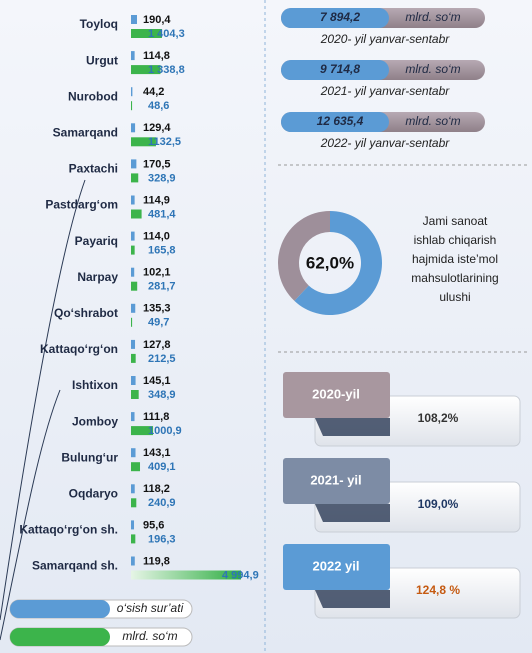 The width and height of the screenshot is (532, 653). What do you see at coordinates (157, 381) in the screenshot?
I see `value-label: 145,1` at bounding box center [157, 381].